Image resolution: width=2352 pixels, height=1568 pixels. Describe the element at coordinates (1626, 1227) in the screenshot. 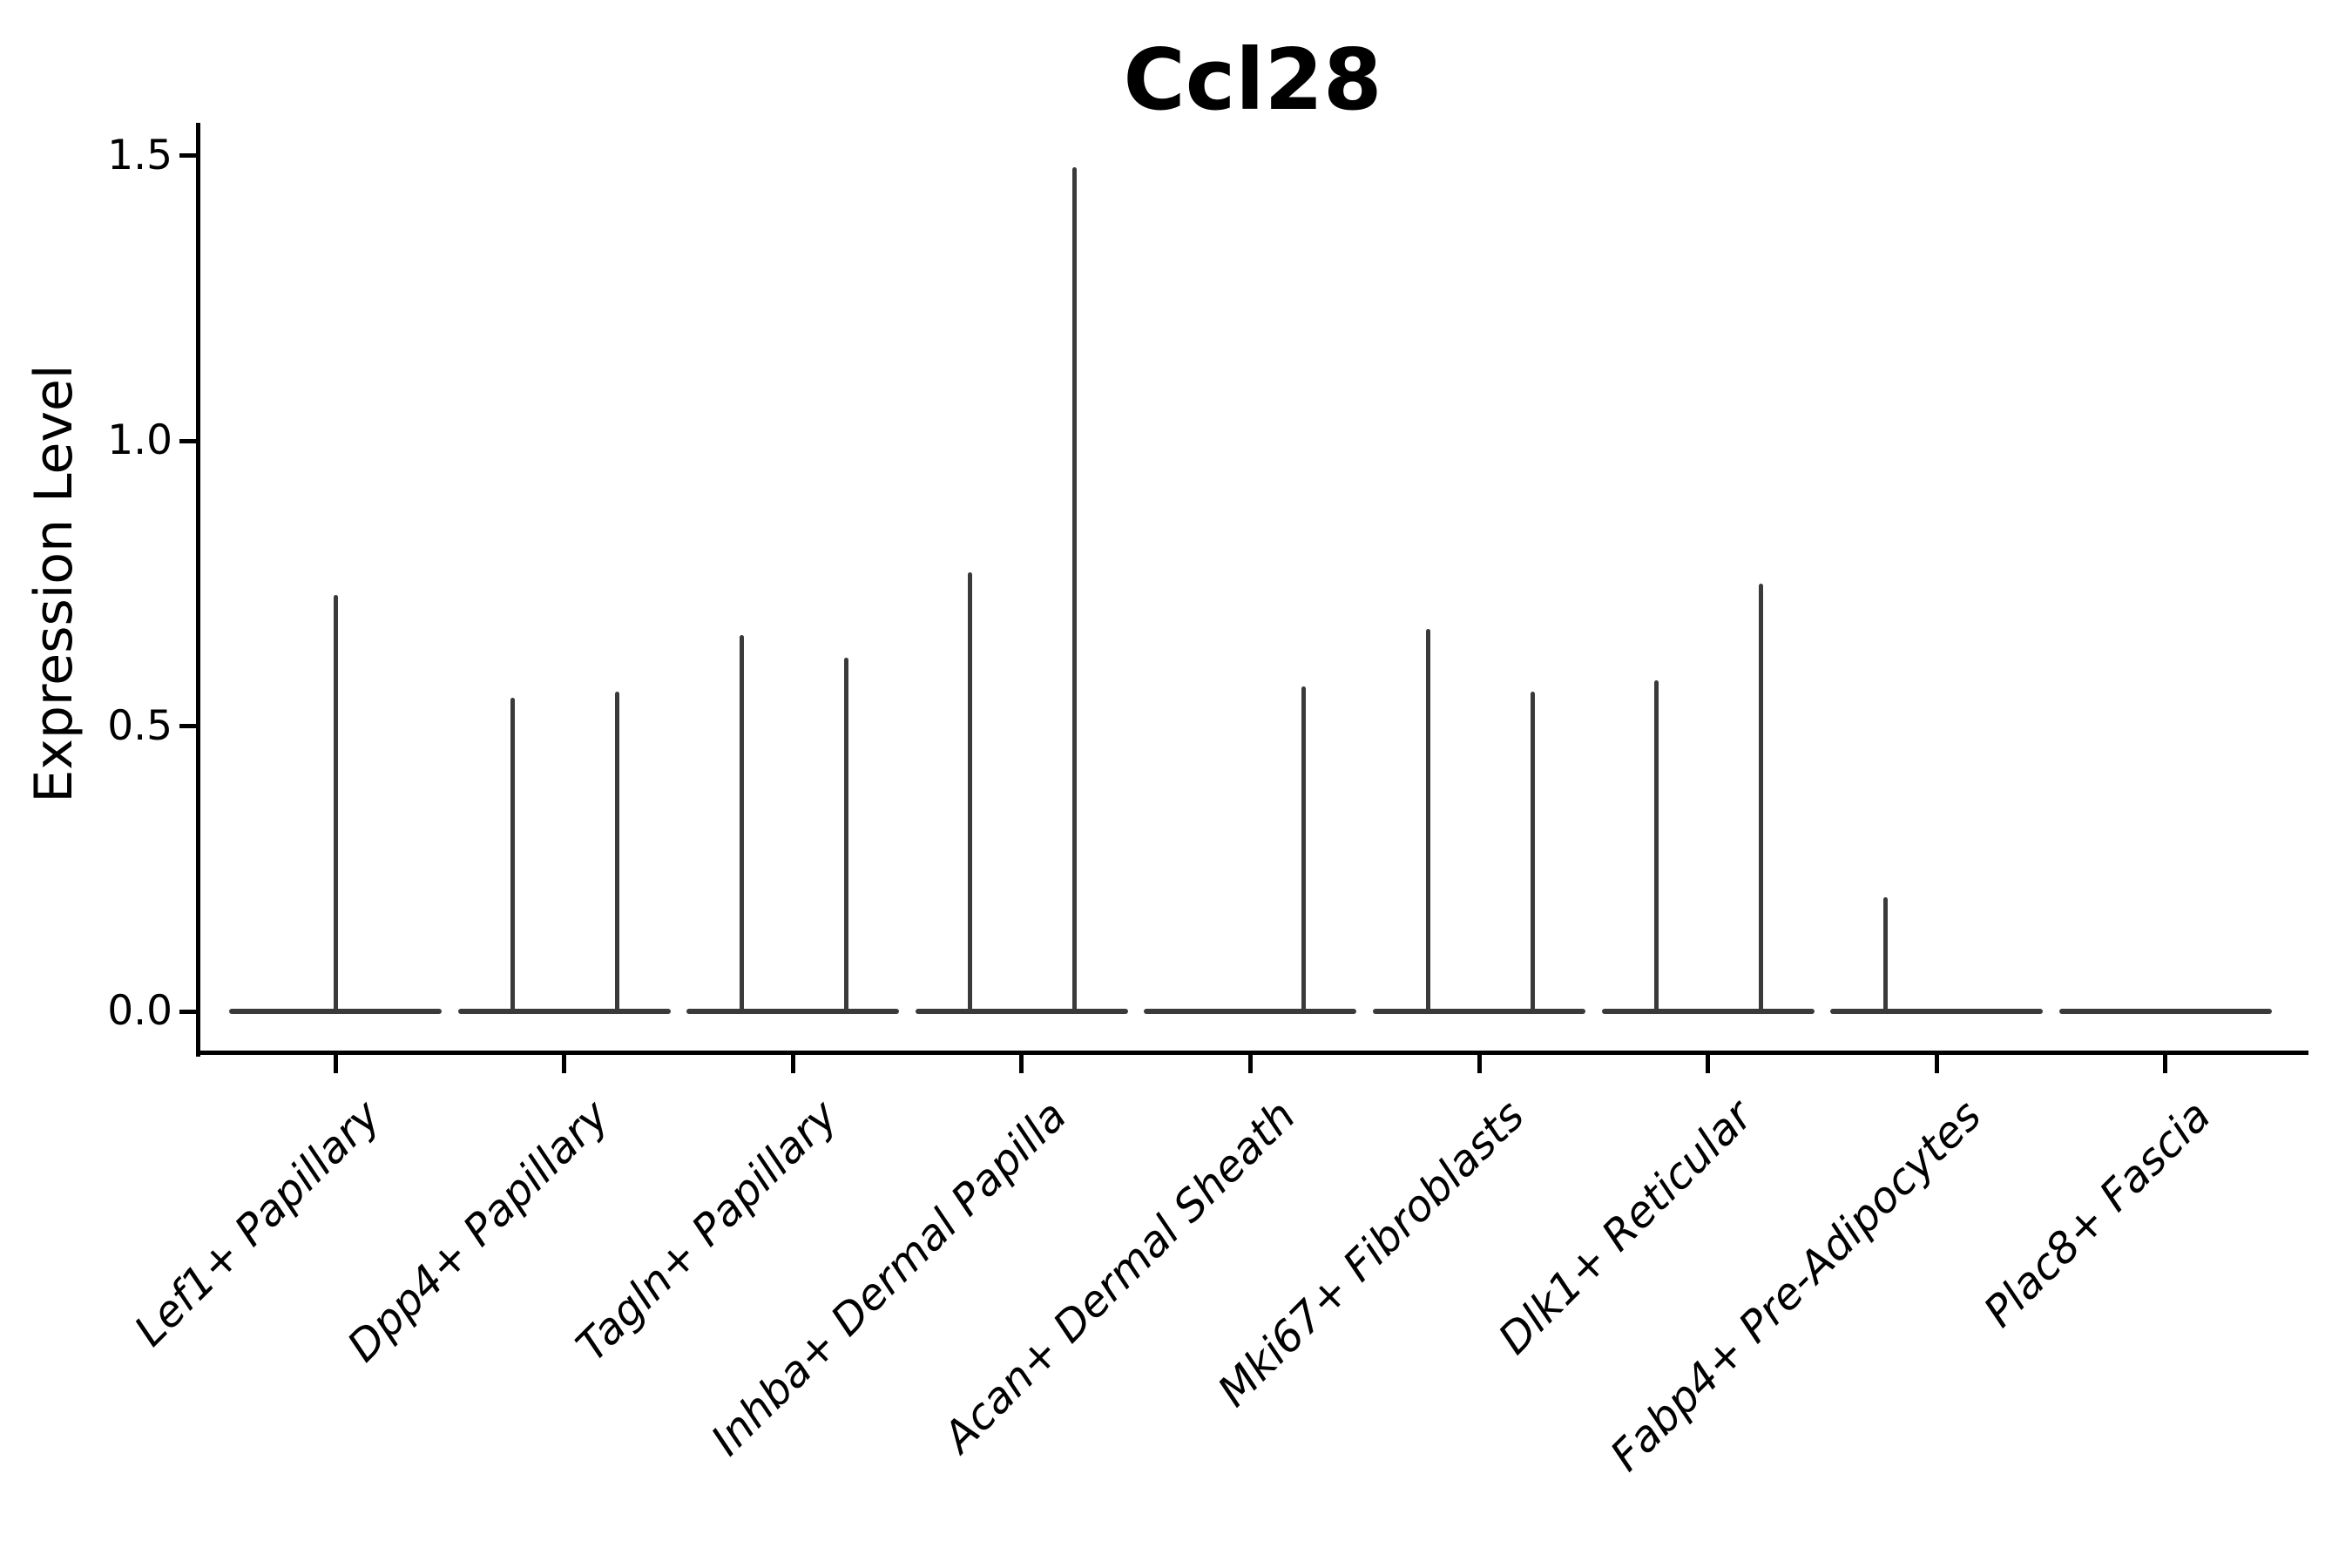

I see `x-tick-label: Dlk1+ Reticular` at that location.